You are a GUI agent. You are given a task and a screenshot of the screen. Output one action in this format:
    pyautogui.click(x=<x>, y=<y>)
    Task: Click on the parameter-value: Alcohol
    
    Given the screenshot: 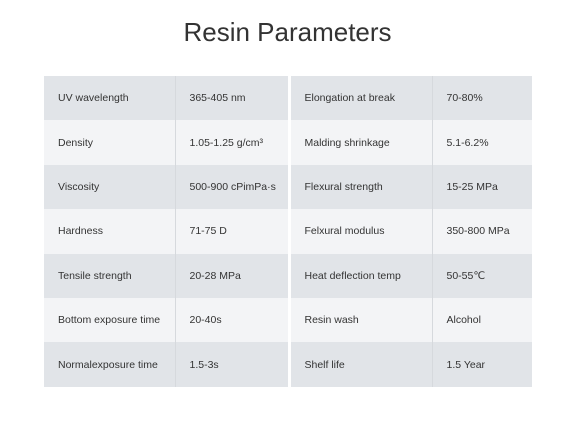 What is the action you would take?
    pyautogui.click(x=482, y=320)
    